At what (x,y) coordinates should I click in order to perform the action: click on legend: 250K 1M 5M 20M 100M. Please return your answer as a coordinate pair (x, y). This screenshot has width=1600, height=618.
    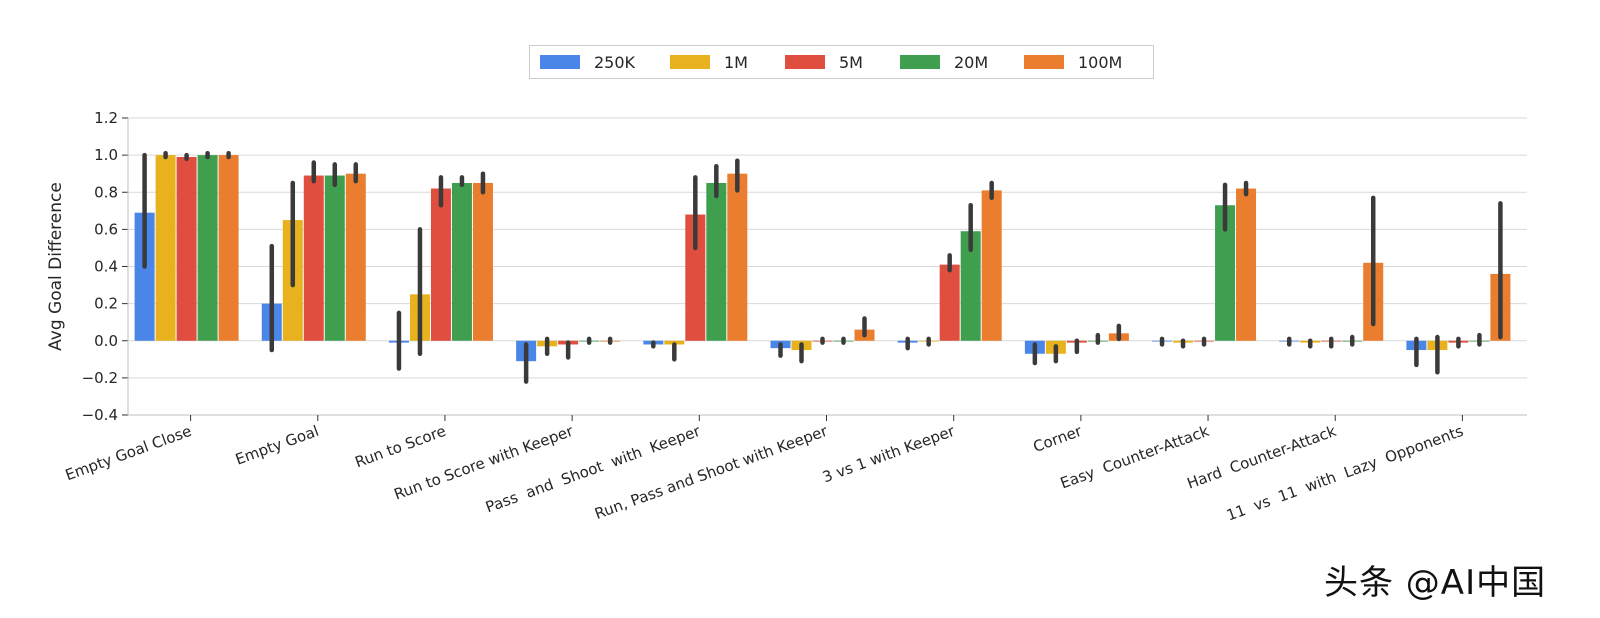
    Looking at the image, I should click on (841, 62).